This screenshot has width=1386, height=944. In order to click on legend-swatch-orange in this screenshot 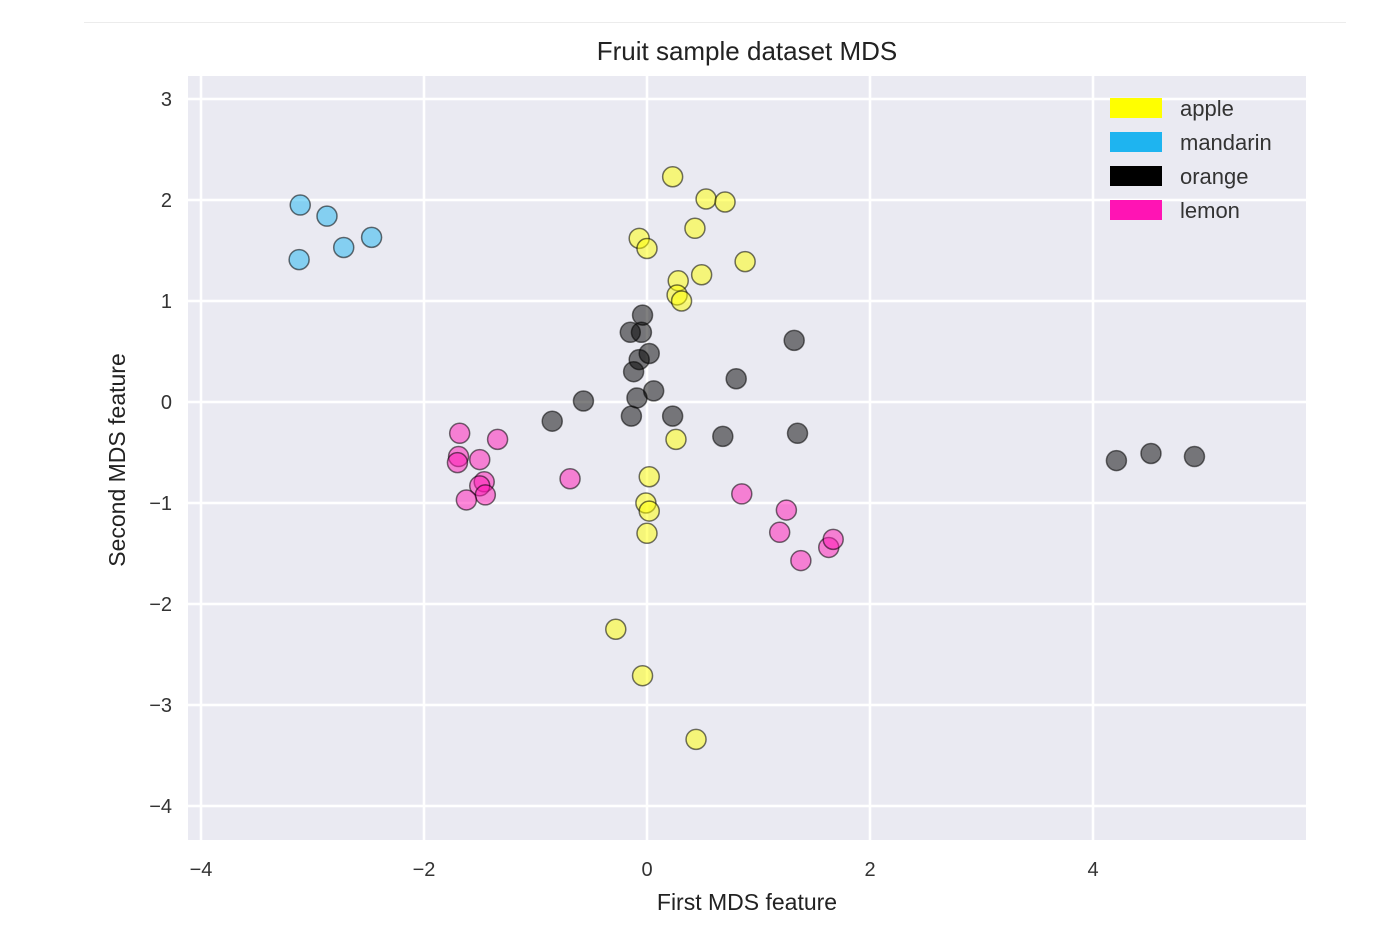, I will do `click(1136, 176)`.